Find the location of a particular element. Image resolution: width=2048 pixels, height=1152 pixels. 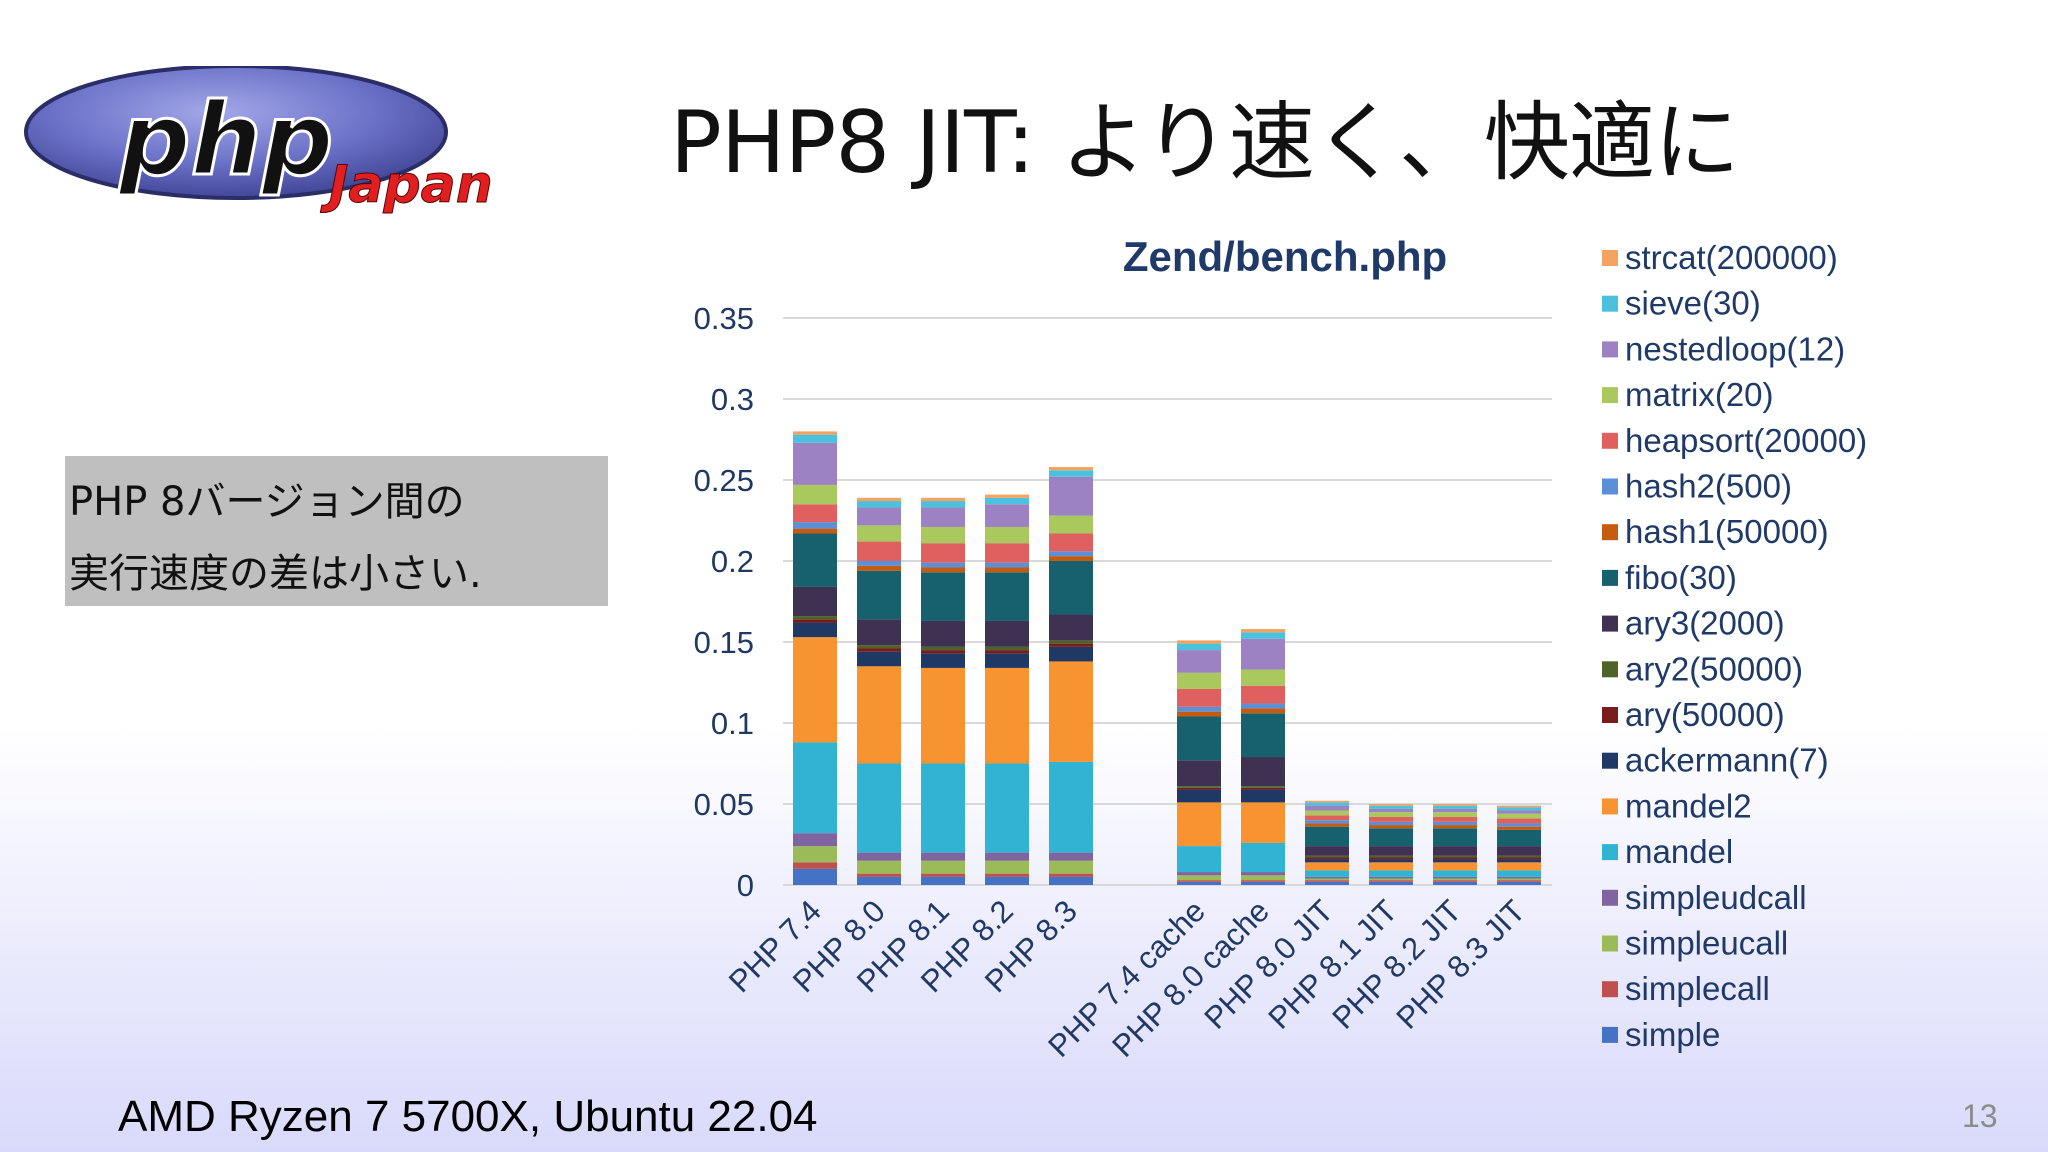

note-box: PHP 8バージョン間の 実行速度の差は小さい. is located at coordinates (336, 531).